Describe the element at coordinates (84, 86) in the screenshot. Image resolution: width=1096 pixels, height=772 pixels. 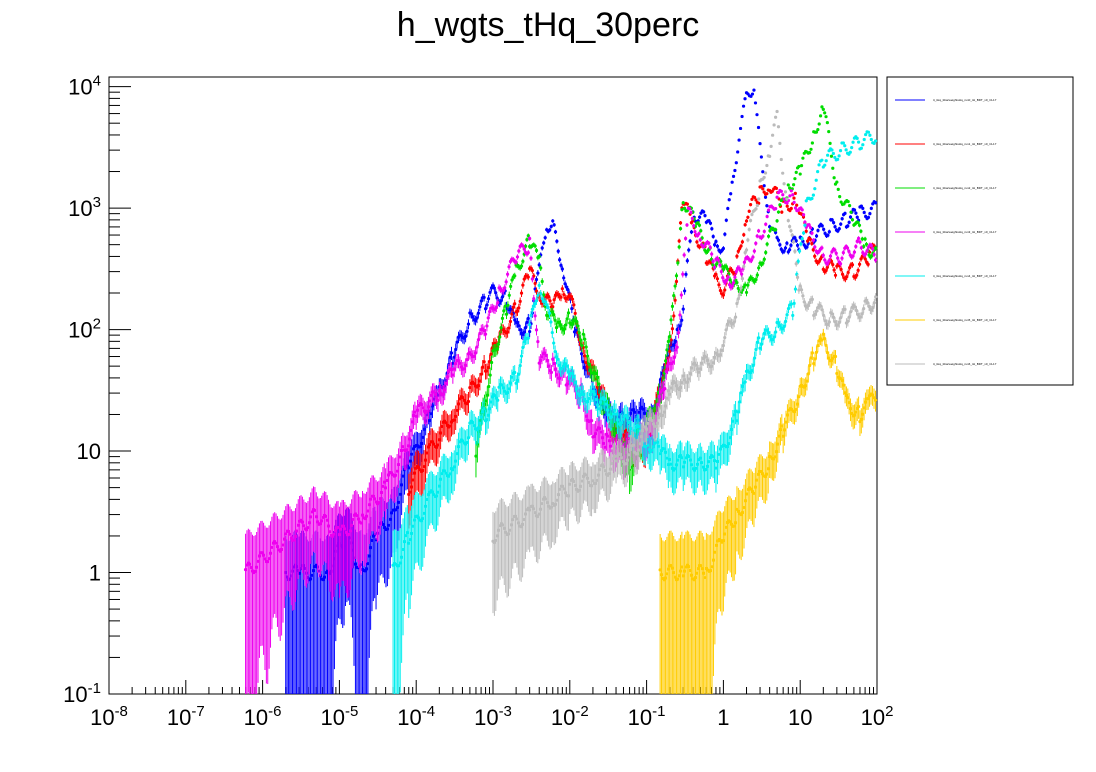
I see `y-tick-label: 104` at that location.